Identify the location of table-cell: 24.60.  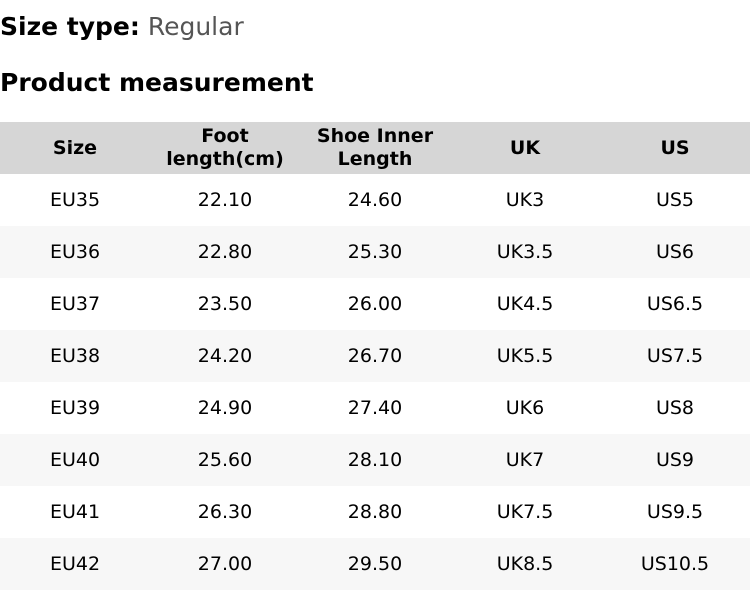
(375, 200).